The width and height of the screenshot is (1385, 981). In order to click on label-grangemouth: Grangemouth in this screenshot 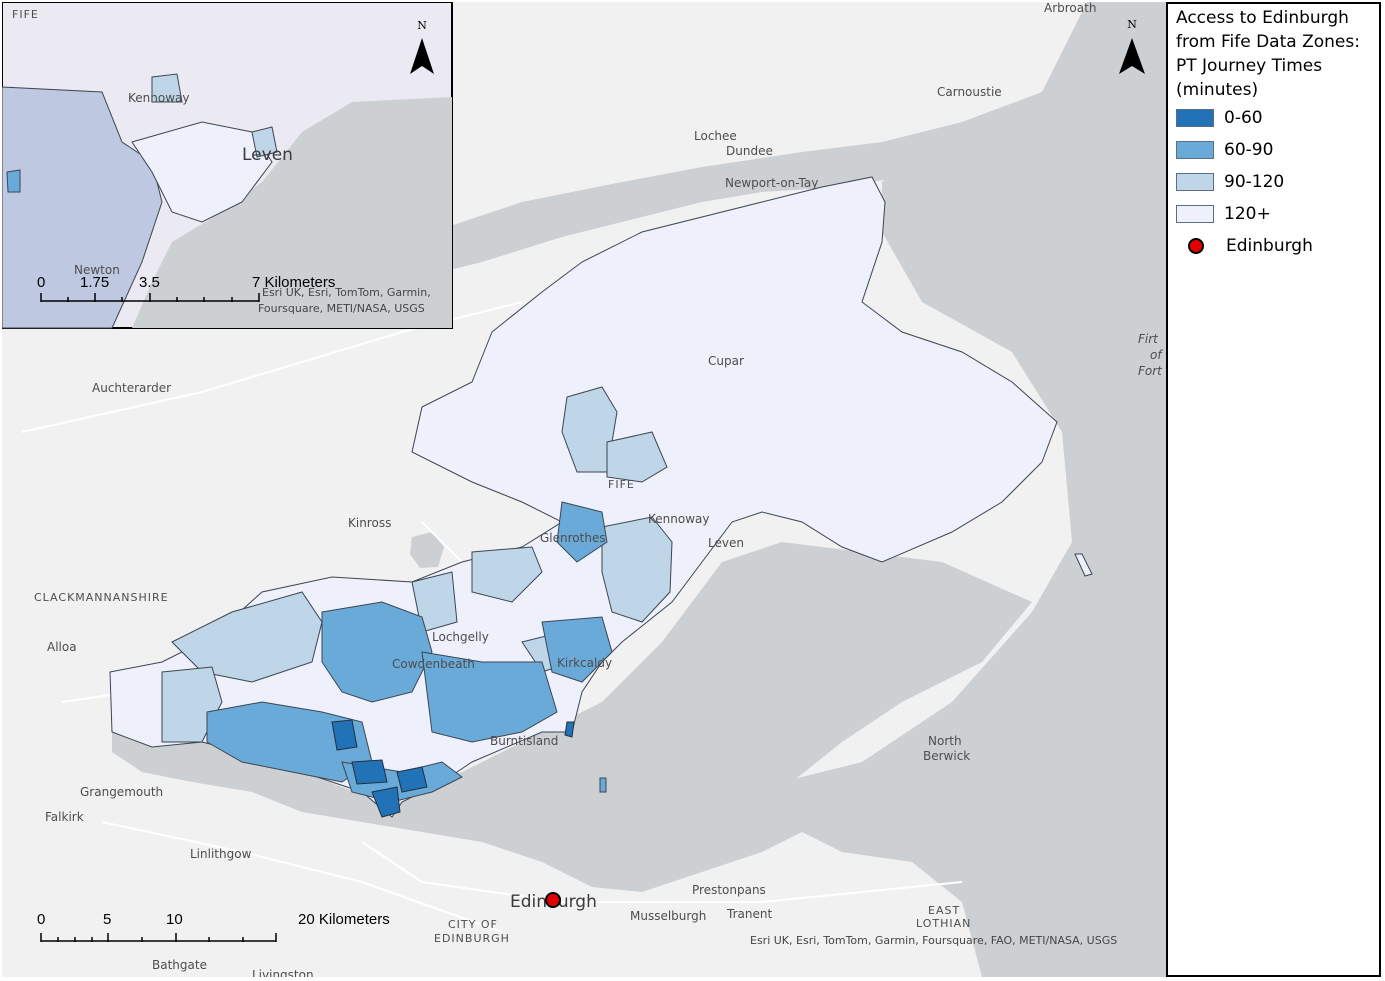, I will do `click(121, 792)`.